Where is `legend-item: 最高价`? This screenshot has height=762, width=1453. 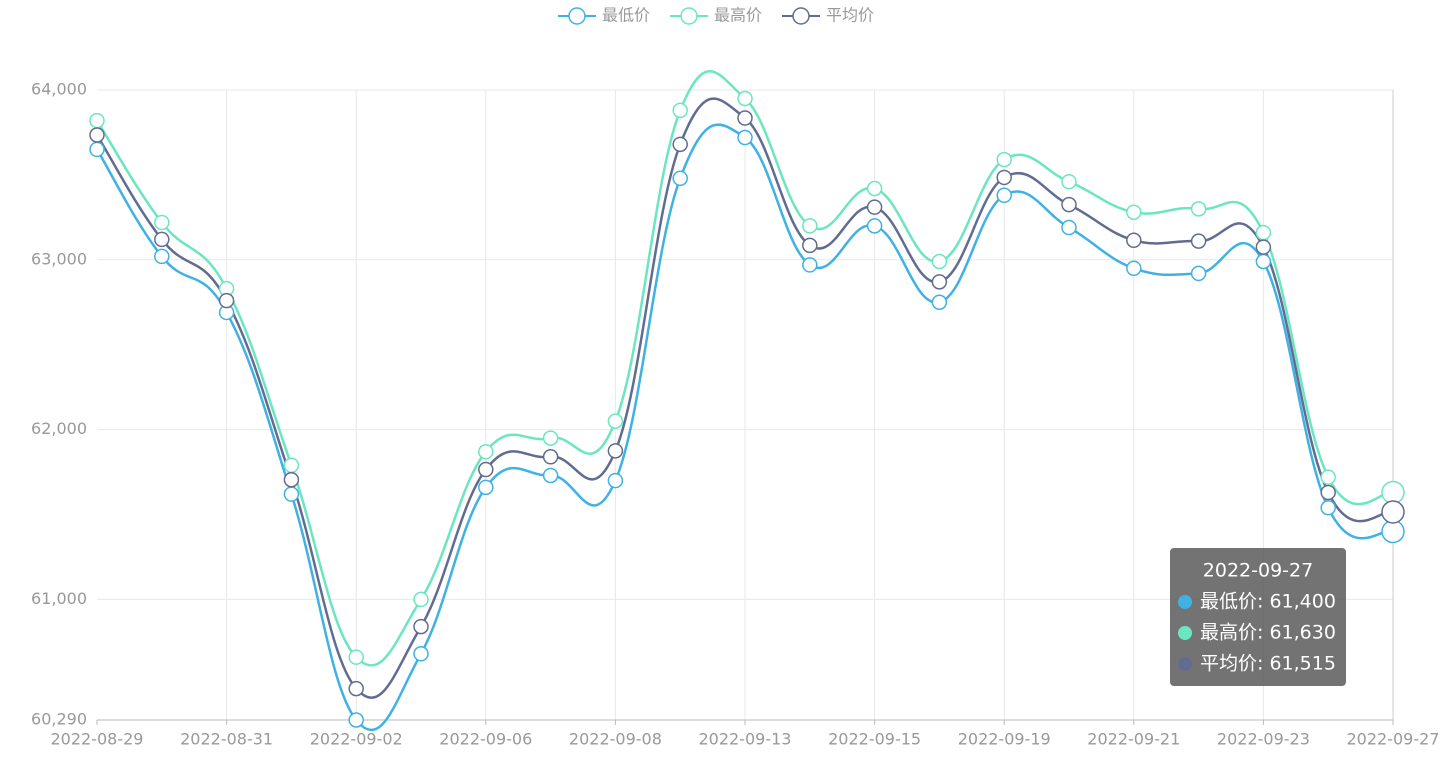 legend-item: 最高价 is located at coordinates (716, 15).